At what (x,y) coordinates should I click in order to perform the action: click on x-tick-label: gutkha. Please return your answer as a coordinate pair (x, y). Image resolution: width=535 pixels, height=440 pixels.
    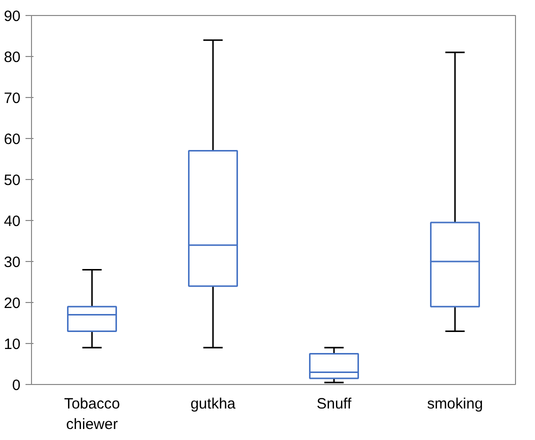
    Looking at the image, I should click on (213, 404).